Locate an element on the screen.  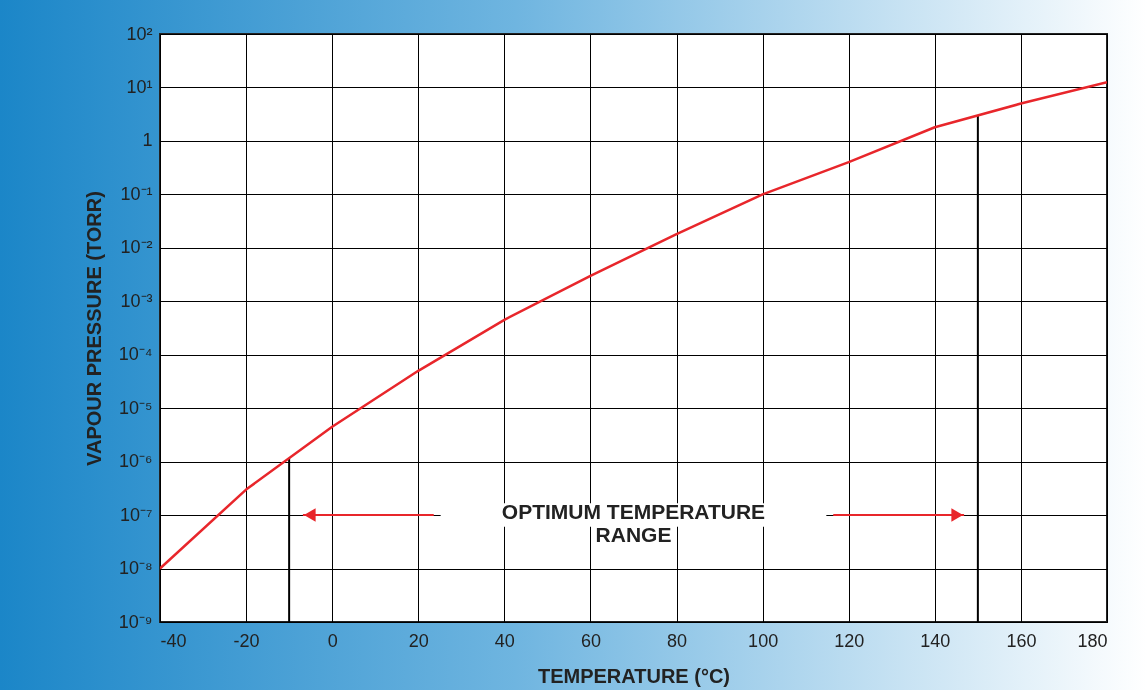
x-tick-label: -20 is located at coordinates (246, 640).